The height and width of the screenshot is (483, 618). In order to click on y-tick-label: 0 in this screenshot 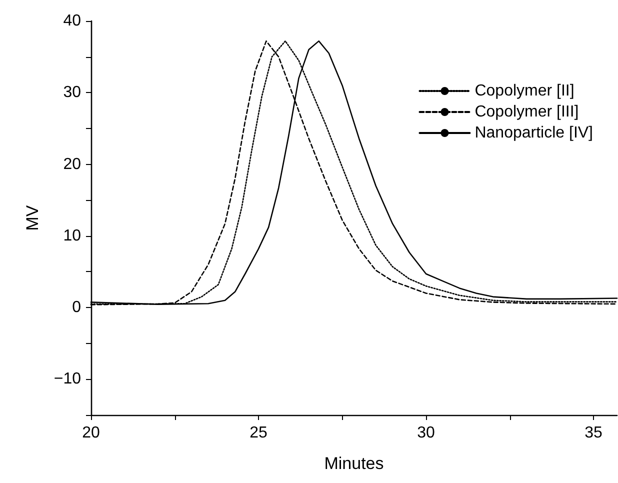, I will do `click(77, 307)`.